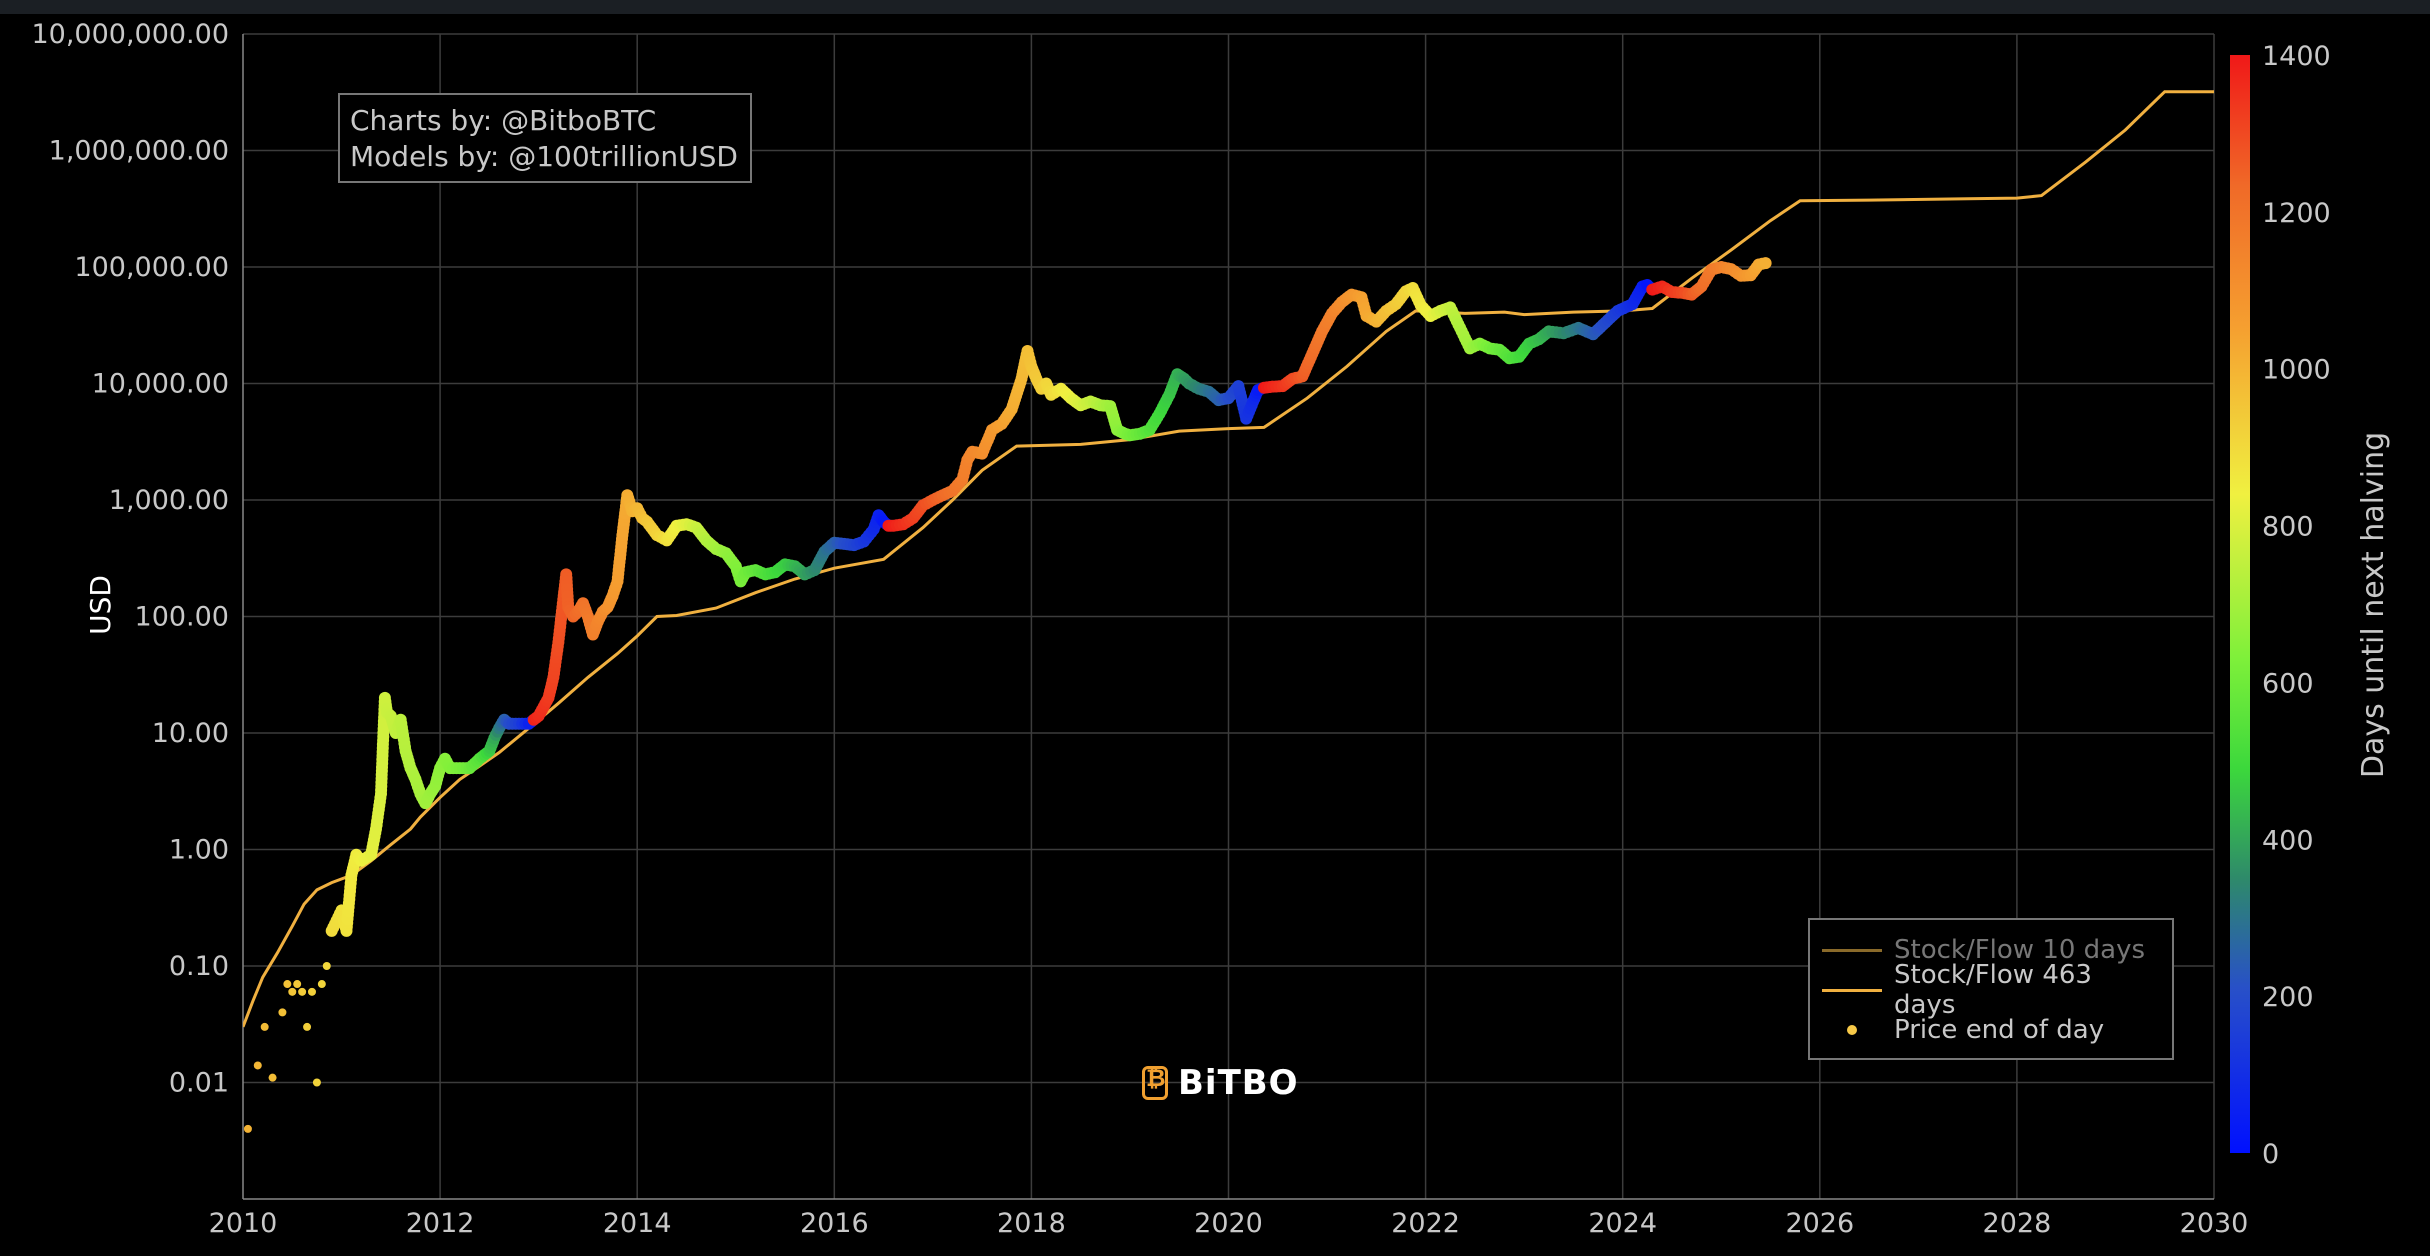 The height and width of the screenshot is (1256, 2430). Describe the element at coordinates (199, 1083) in the screenshot. I see `y-tick-label: 0.01` at that location.